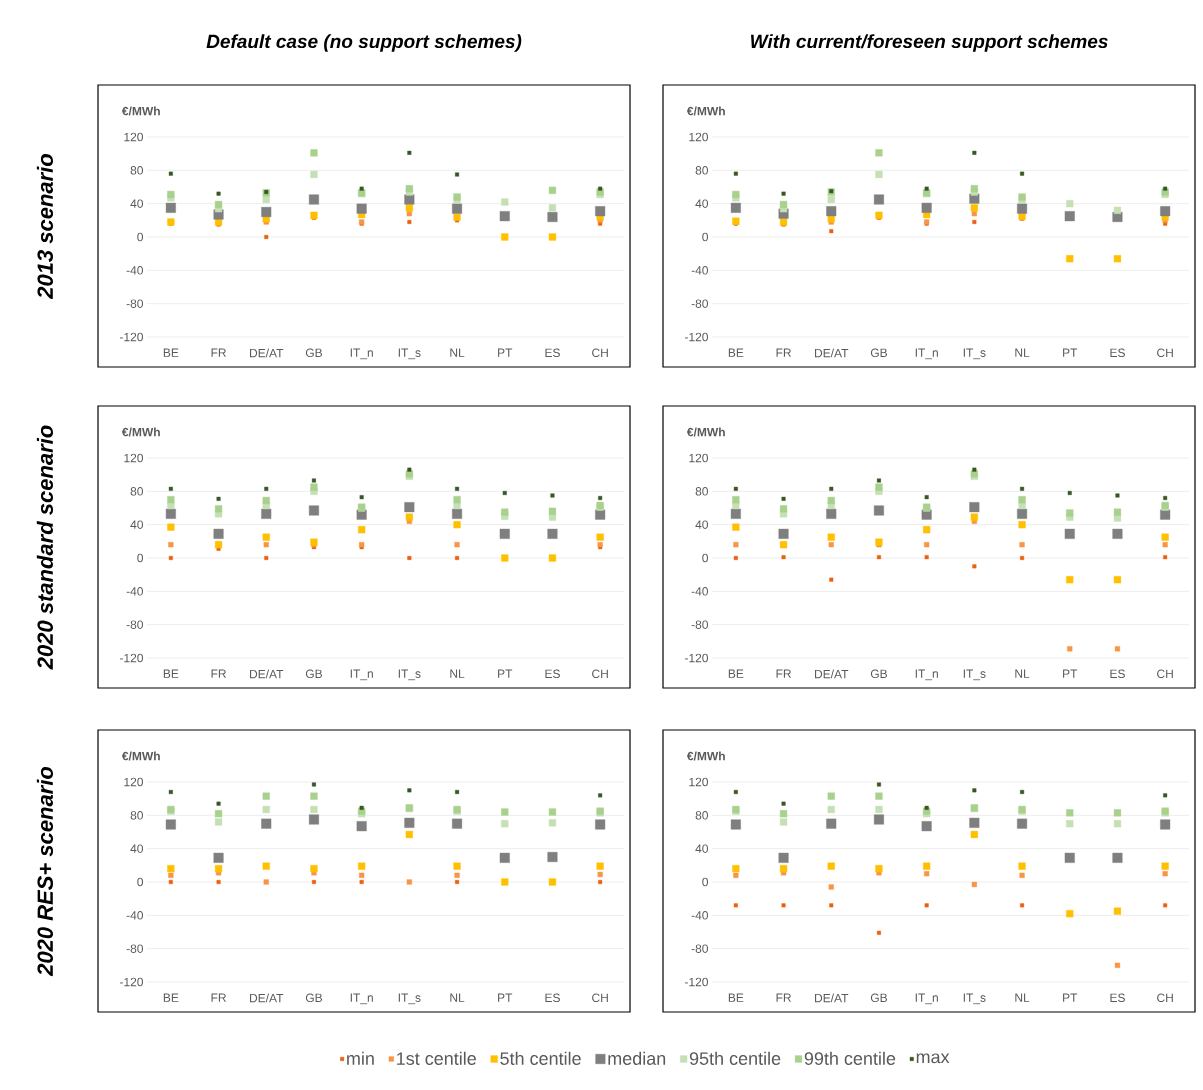  What do you see at coordinates (436, 1058) in the screenshot?
I see `legend-label: 1st centile` at bounding box center [436, 1058].